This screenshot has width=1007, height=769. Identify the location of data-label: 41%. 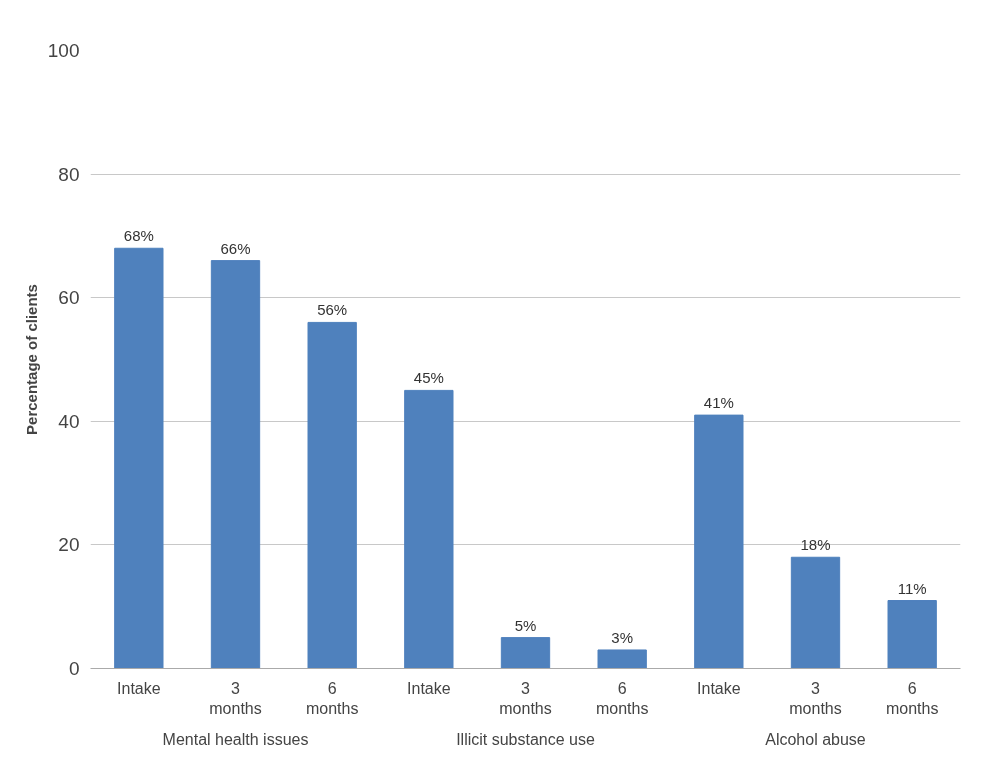
(718, 403).